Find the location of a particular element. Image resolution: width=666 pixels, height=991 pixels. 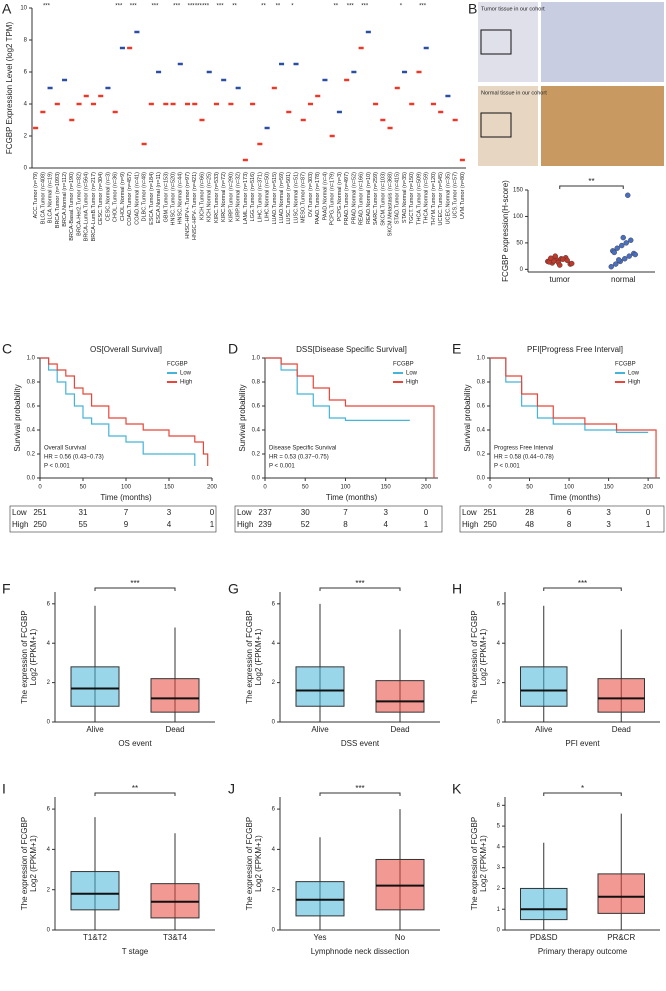

panel-letter: A is located at coordinates (7, 9).